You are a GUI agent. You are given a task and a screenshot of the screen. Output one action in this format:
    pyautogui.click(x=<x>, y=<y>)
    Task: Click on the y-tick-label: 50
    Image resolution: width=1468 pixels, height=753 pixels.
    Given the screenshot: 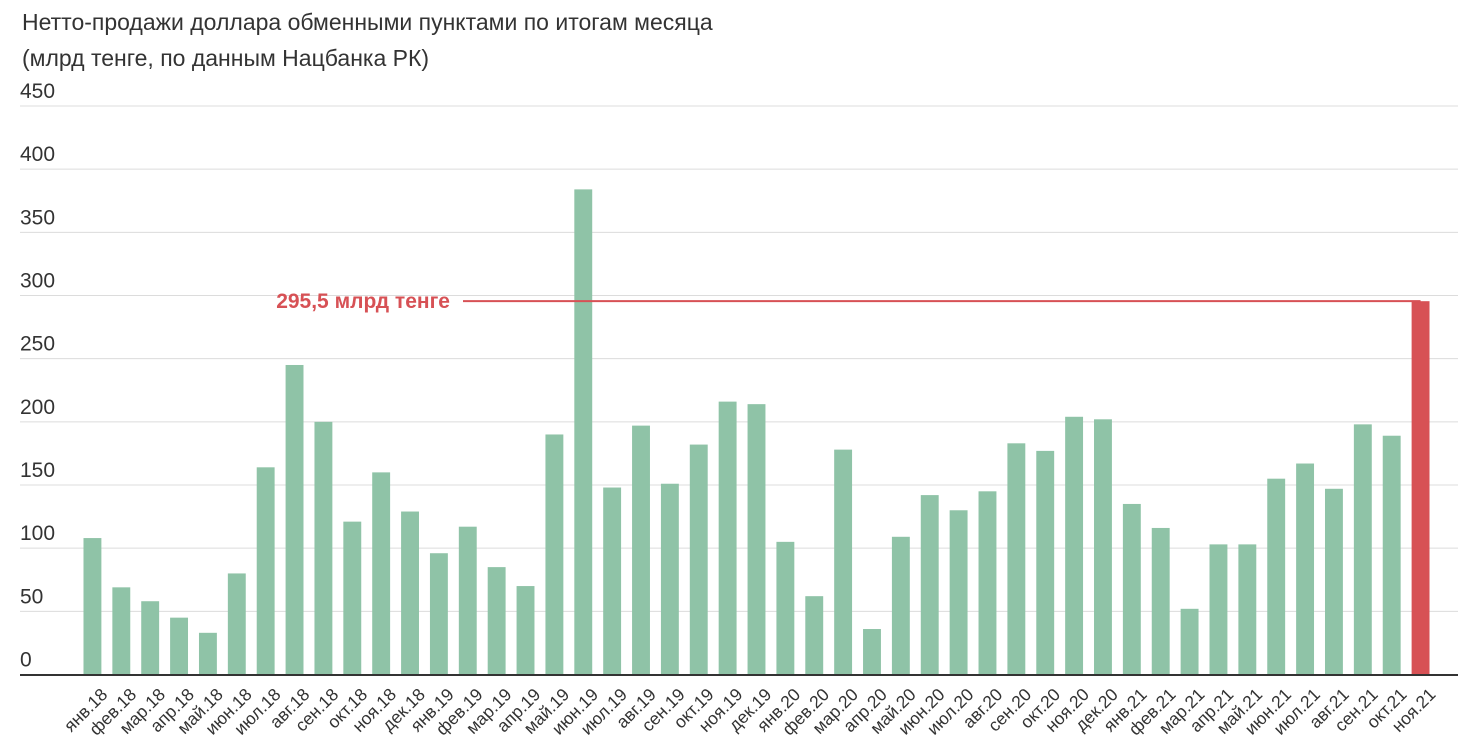 What is the action you would take?
    pyautogui.click(x=31, y=596)
    